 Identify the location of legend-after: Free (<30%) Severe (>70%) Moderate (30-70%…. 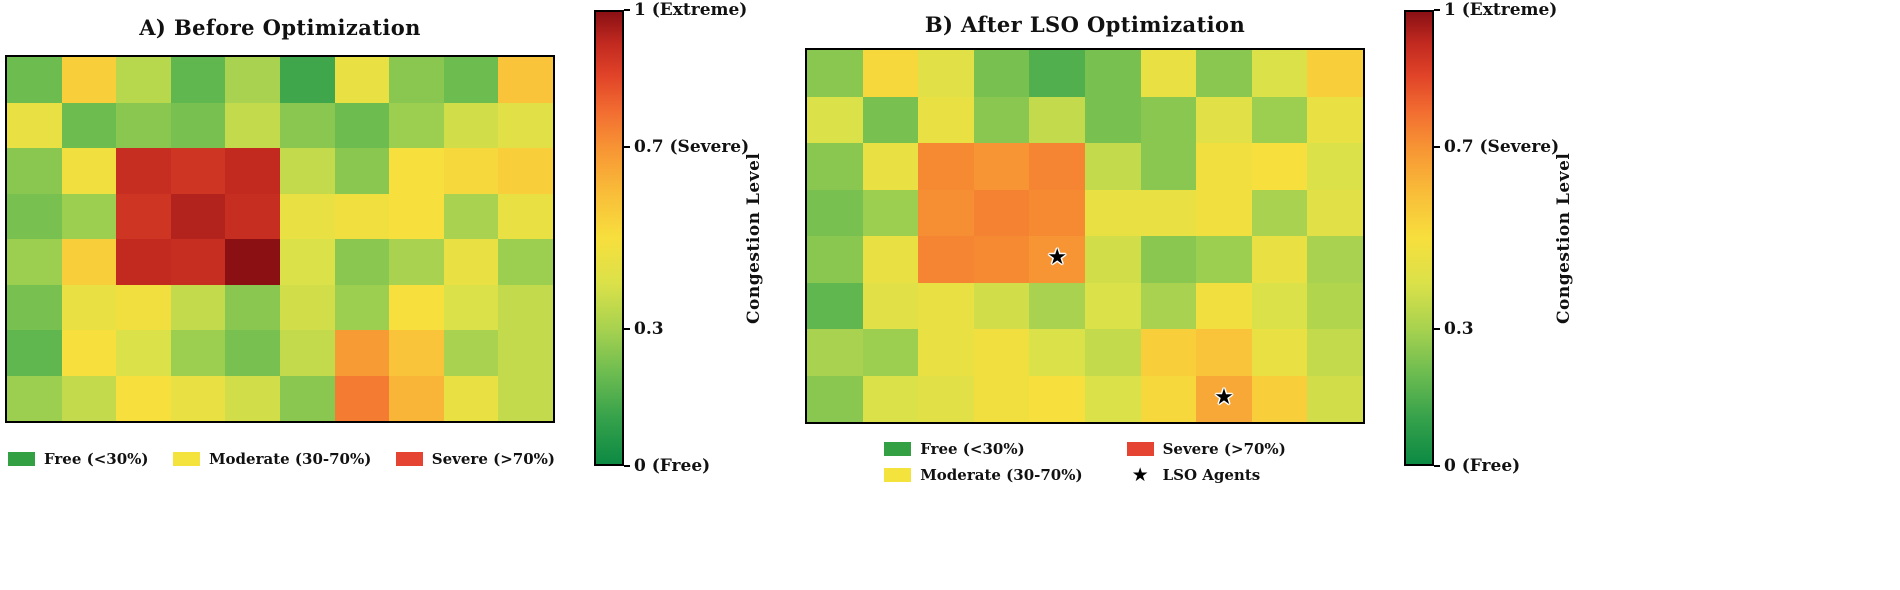
(1085, 462).